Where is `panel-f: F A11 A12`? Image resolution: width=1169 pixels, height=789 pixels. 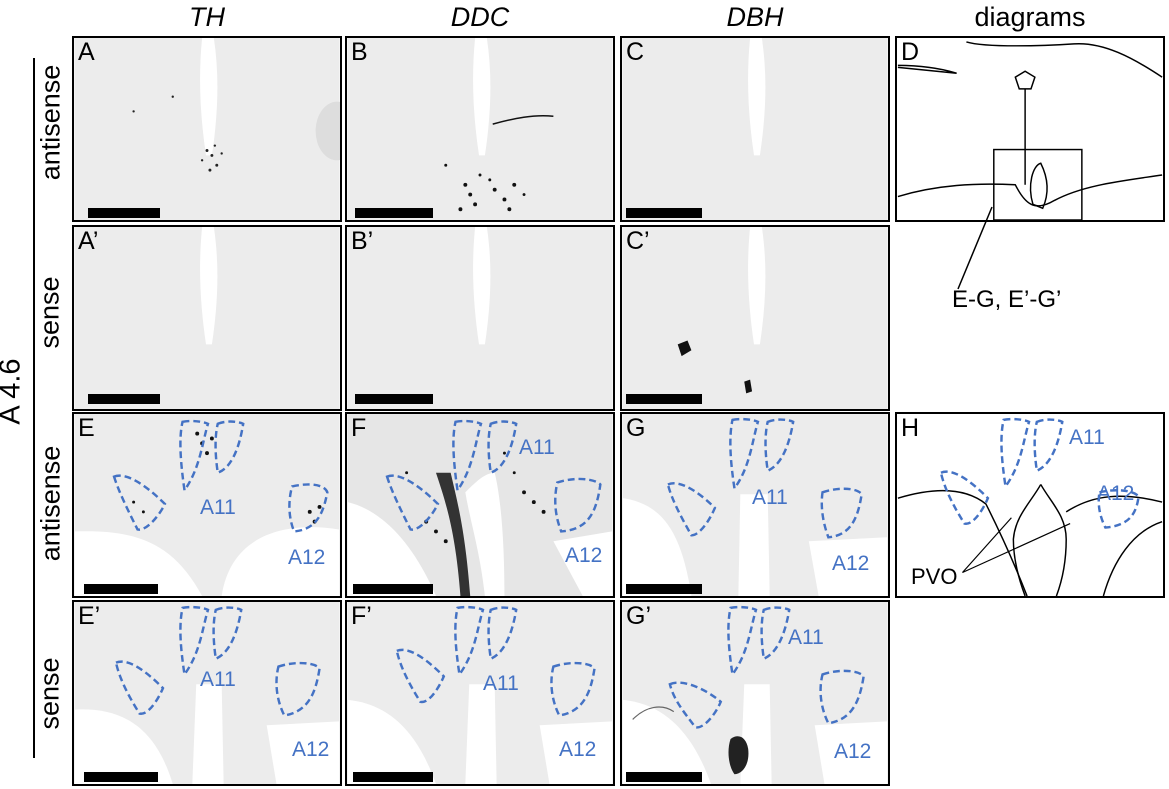
panel-f: F A11 A12 is located at coordinates (480, 505).